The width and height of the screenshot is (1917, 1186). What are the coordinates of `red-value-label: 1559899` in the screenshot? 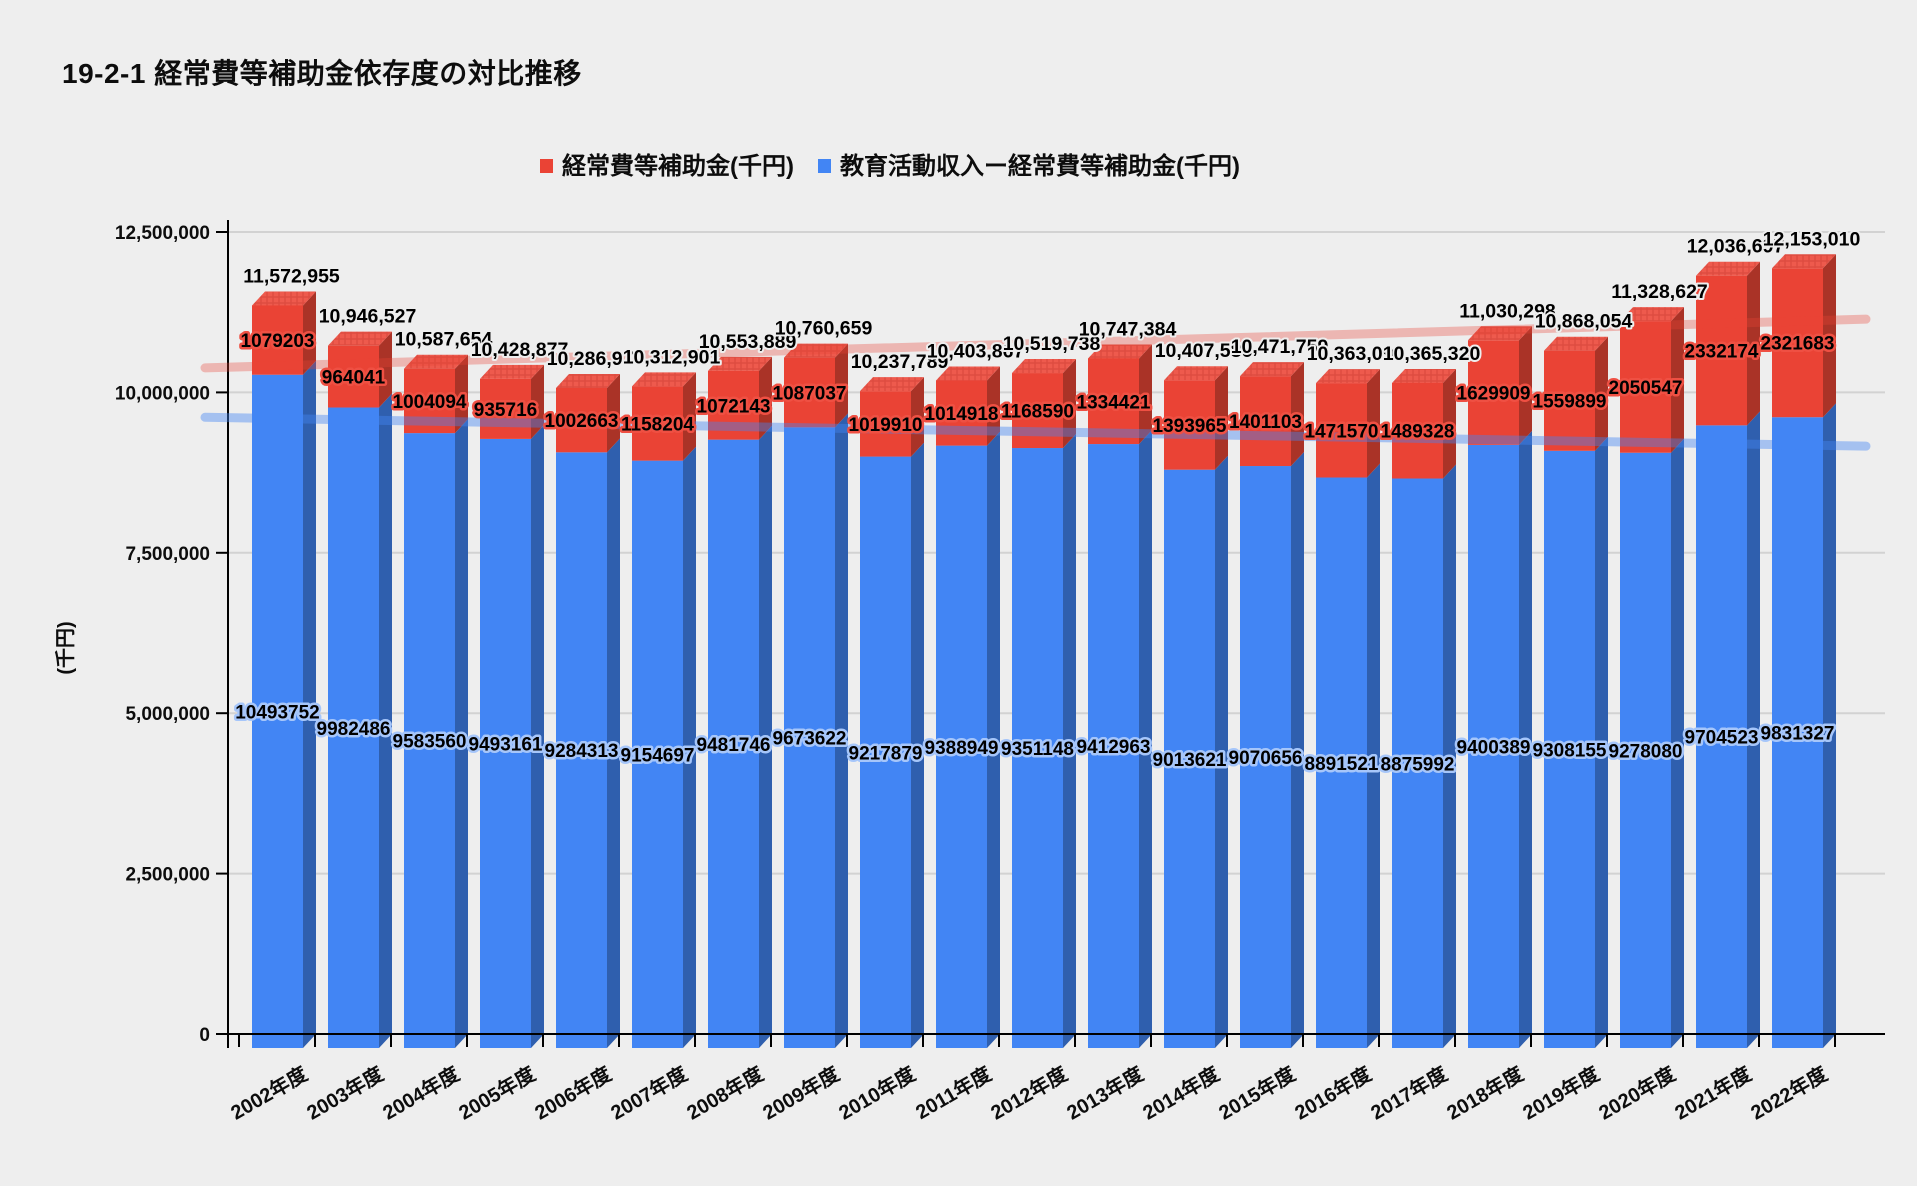 It's located at (1570, 402).